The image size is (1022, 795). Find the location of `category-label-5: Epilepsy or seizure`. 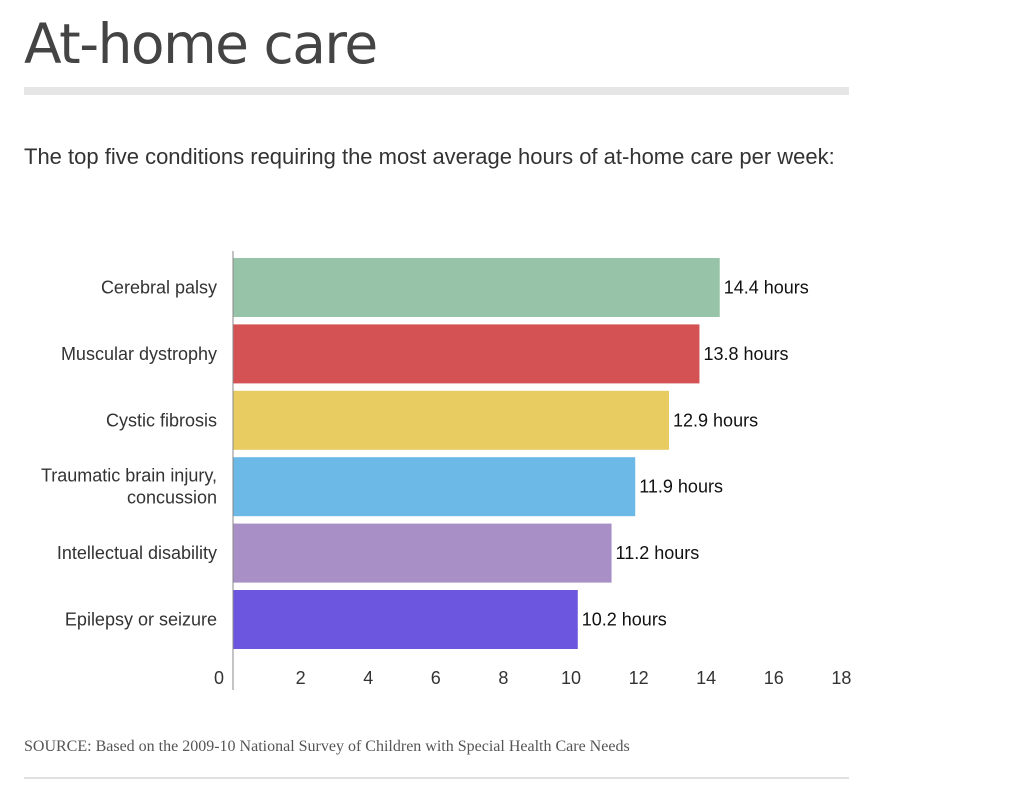

category-label-5: Epilepsy or seizure is located at coordinates (141, 620).